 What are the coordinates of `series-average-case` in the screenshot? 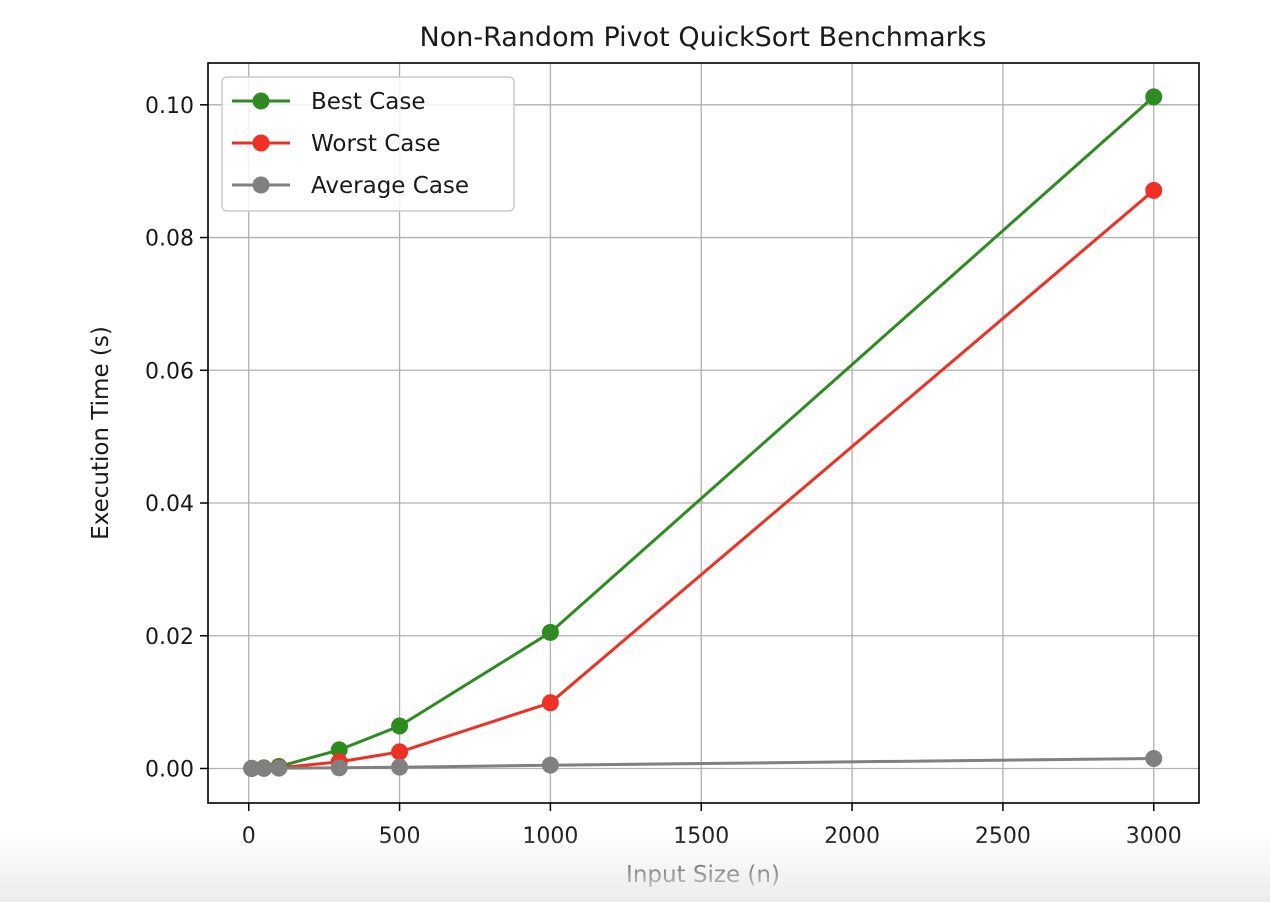 It's located at (703, 763).